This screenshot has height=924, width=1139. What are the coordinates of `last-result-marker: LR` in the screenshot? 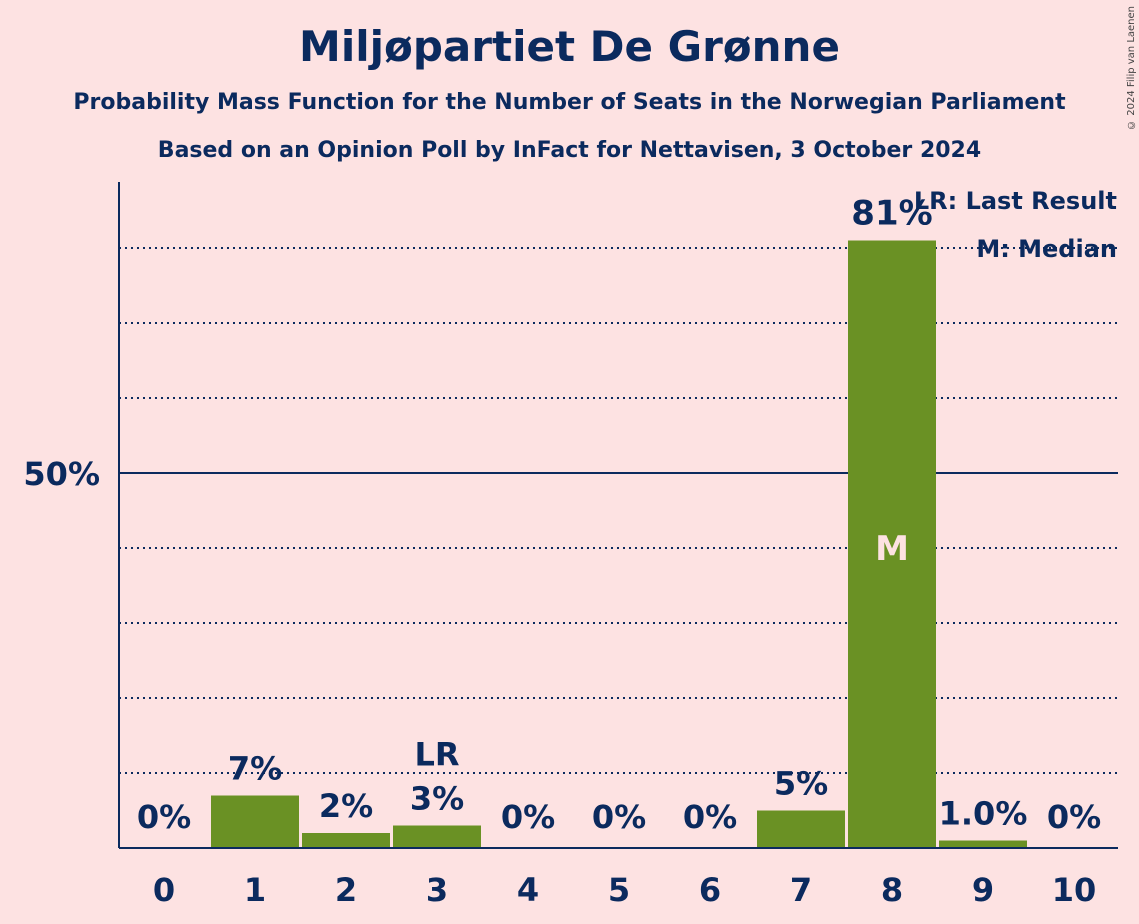 It's located at (436, 755).